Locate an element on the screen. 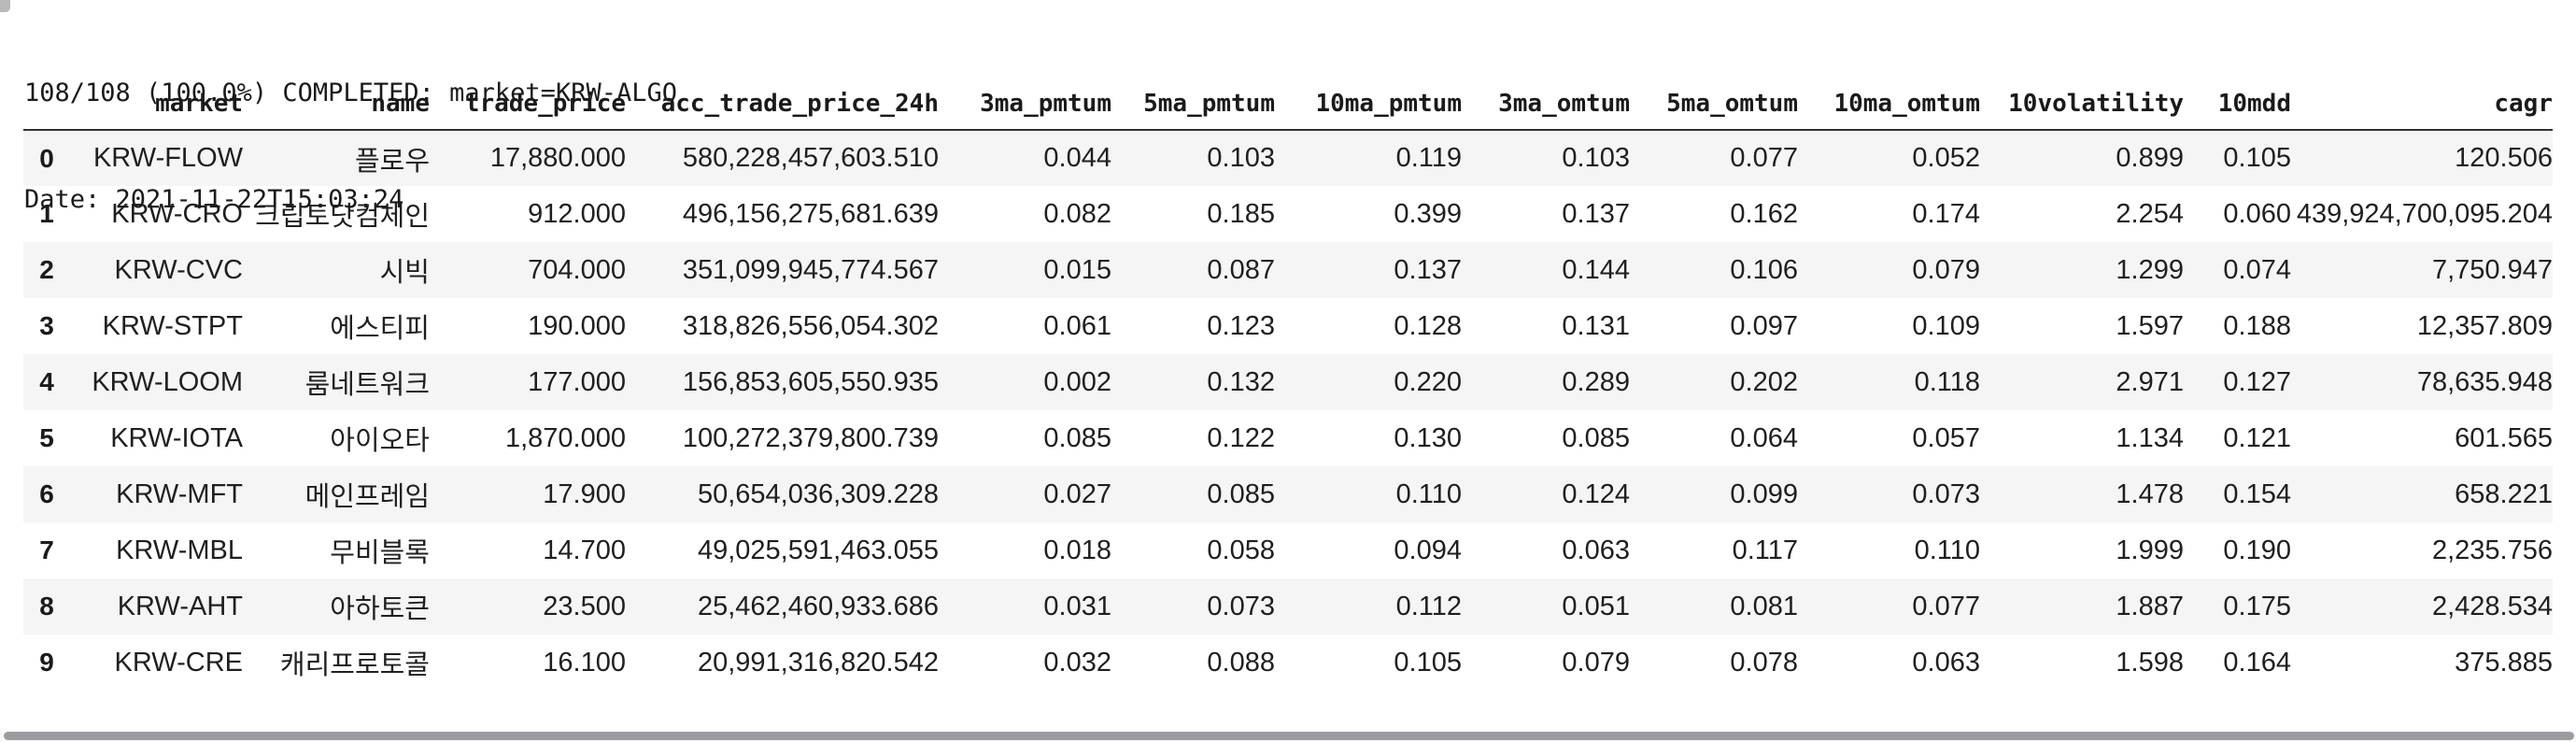 The image size is (2576, 742). cell-cagr: 7,750.947 is located at coordinates (2492, 269).